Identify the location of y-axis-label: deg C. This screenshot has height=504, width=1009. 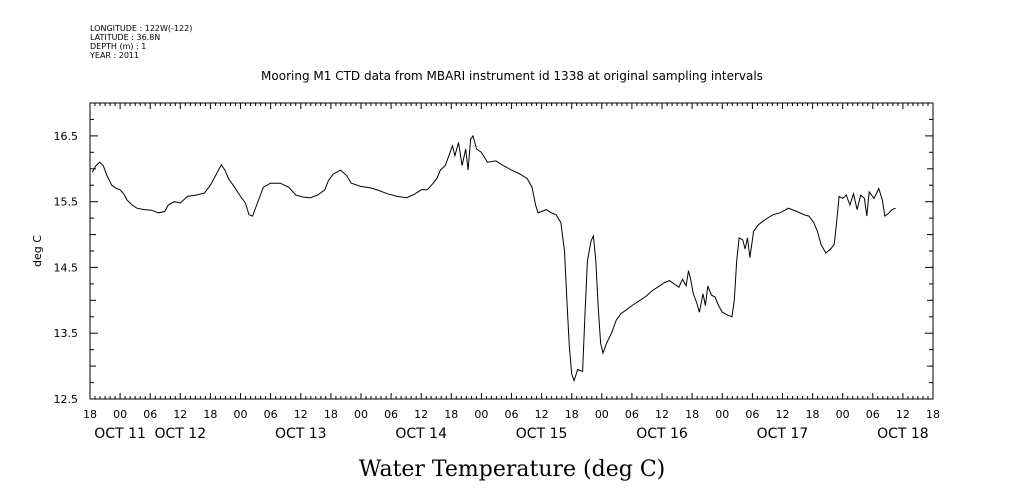
(37, 251).